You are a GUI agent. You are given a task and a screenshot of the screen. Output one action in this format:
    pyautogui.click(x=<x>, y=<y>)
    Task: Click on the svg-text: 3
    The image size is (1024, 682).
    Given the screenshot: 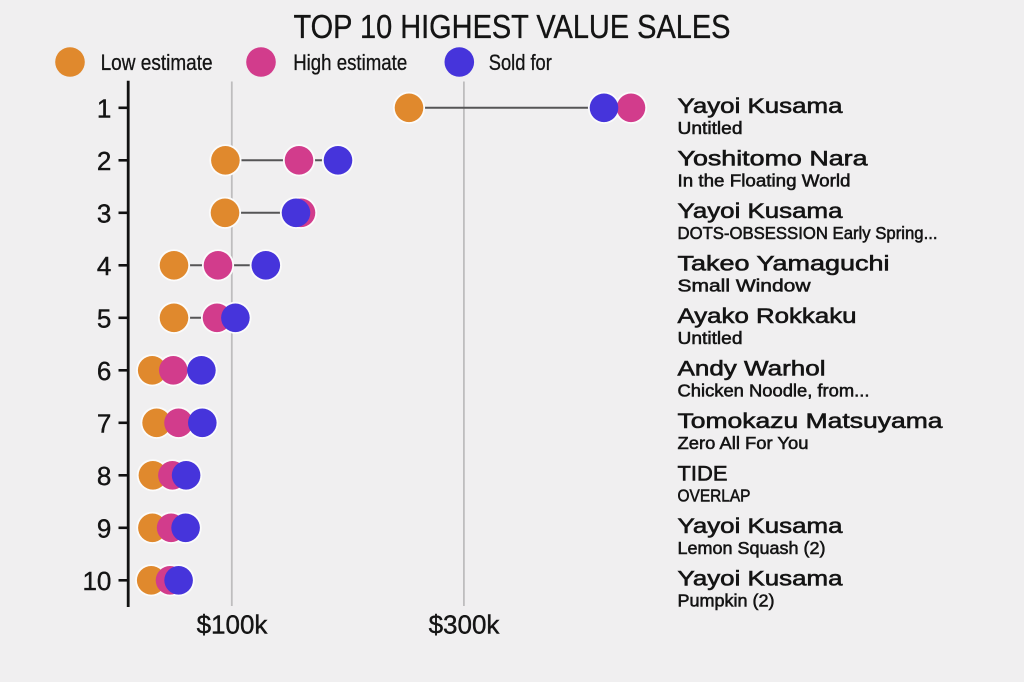 What is the action you would take?
    pyautogui.click(x=104, y=213)
    